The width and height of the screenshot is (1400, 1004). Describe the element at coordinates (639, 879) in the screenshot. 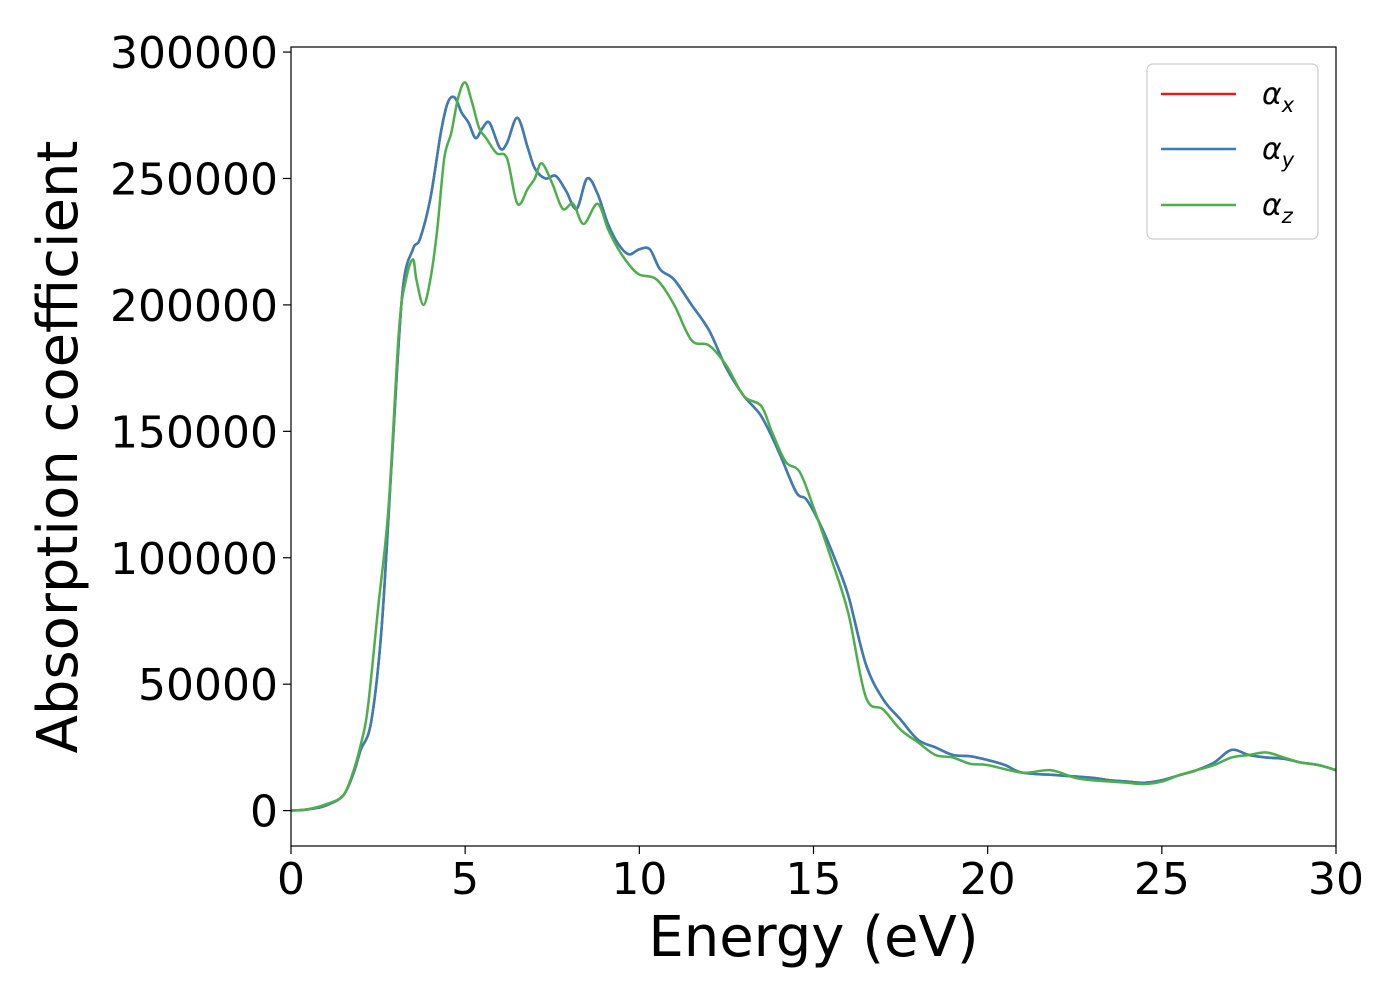

I see `x-tick-label: 10` at that location.